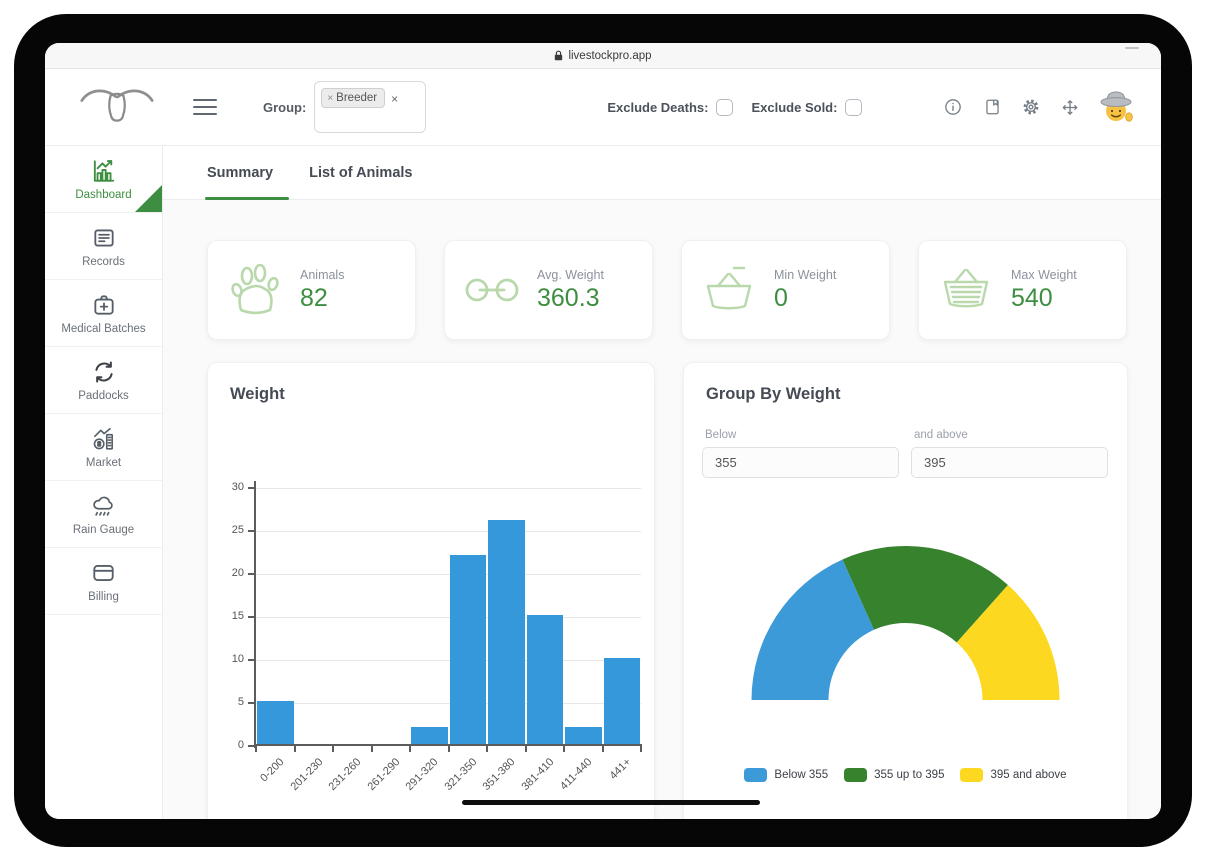 The height and width of the screenshot is (861, 1206). I want to click on move-arrows-icon, so click(1070, 107).